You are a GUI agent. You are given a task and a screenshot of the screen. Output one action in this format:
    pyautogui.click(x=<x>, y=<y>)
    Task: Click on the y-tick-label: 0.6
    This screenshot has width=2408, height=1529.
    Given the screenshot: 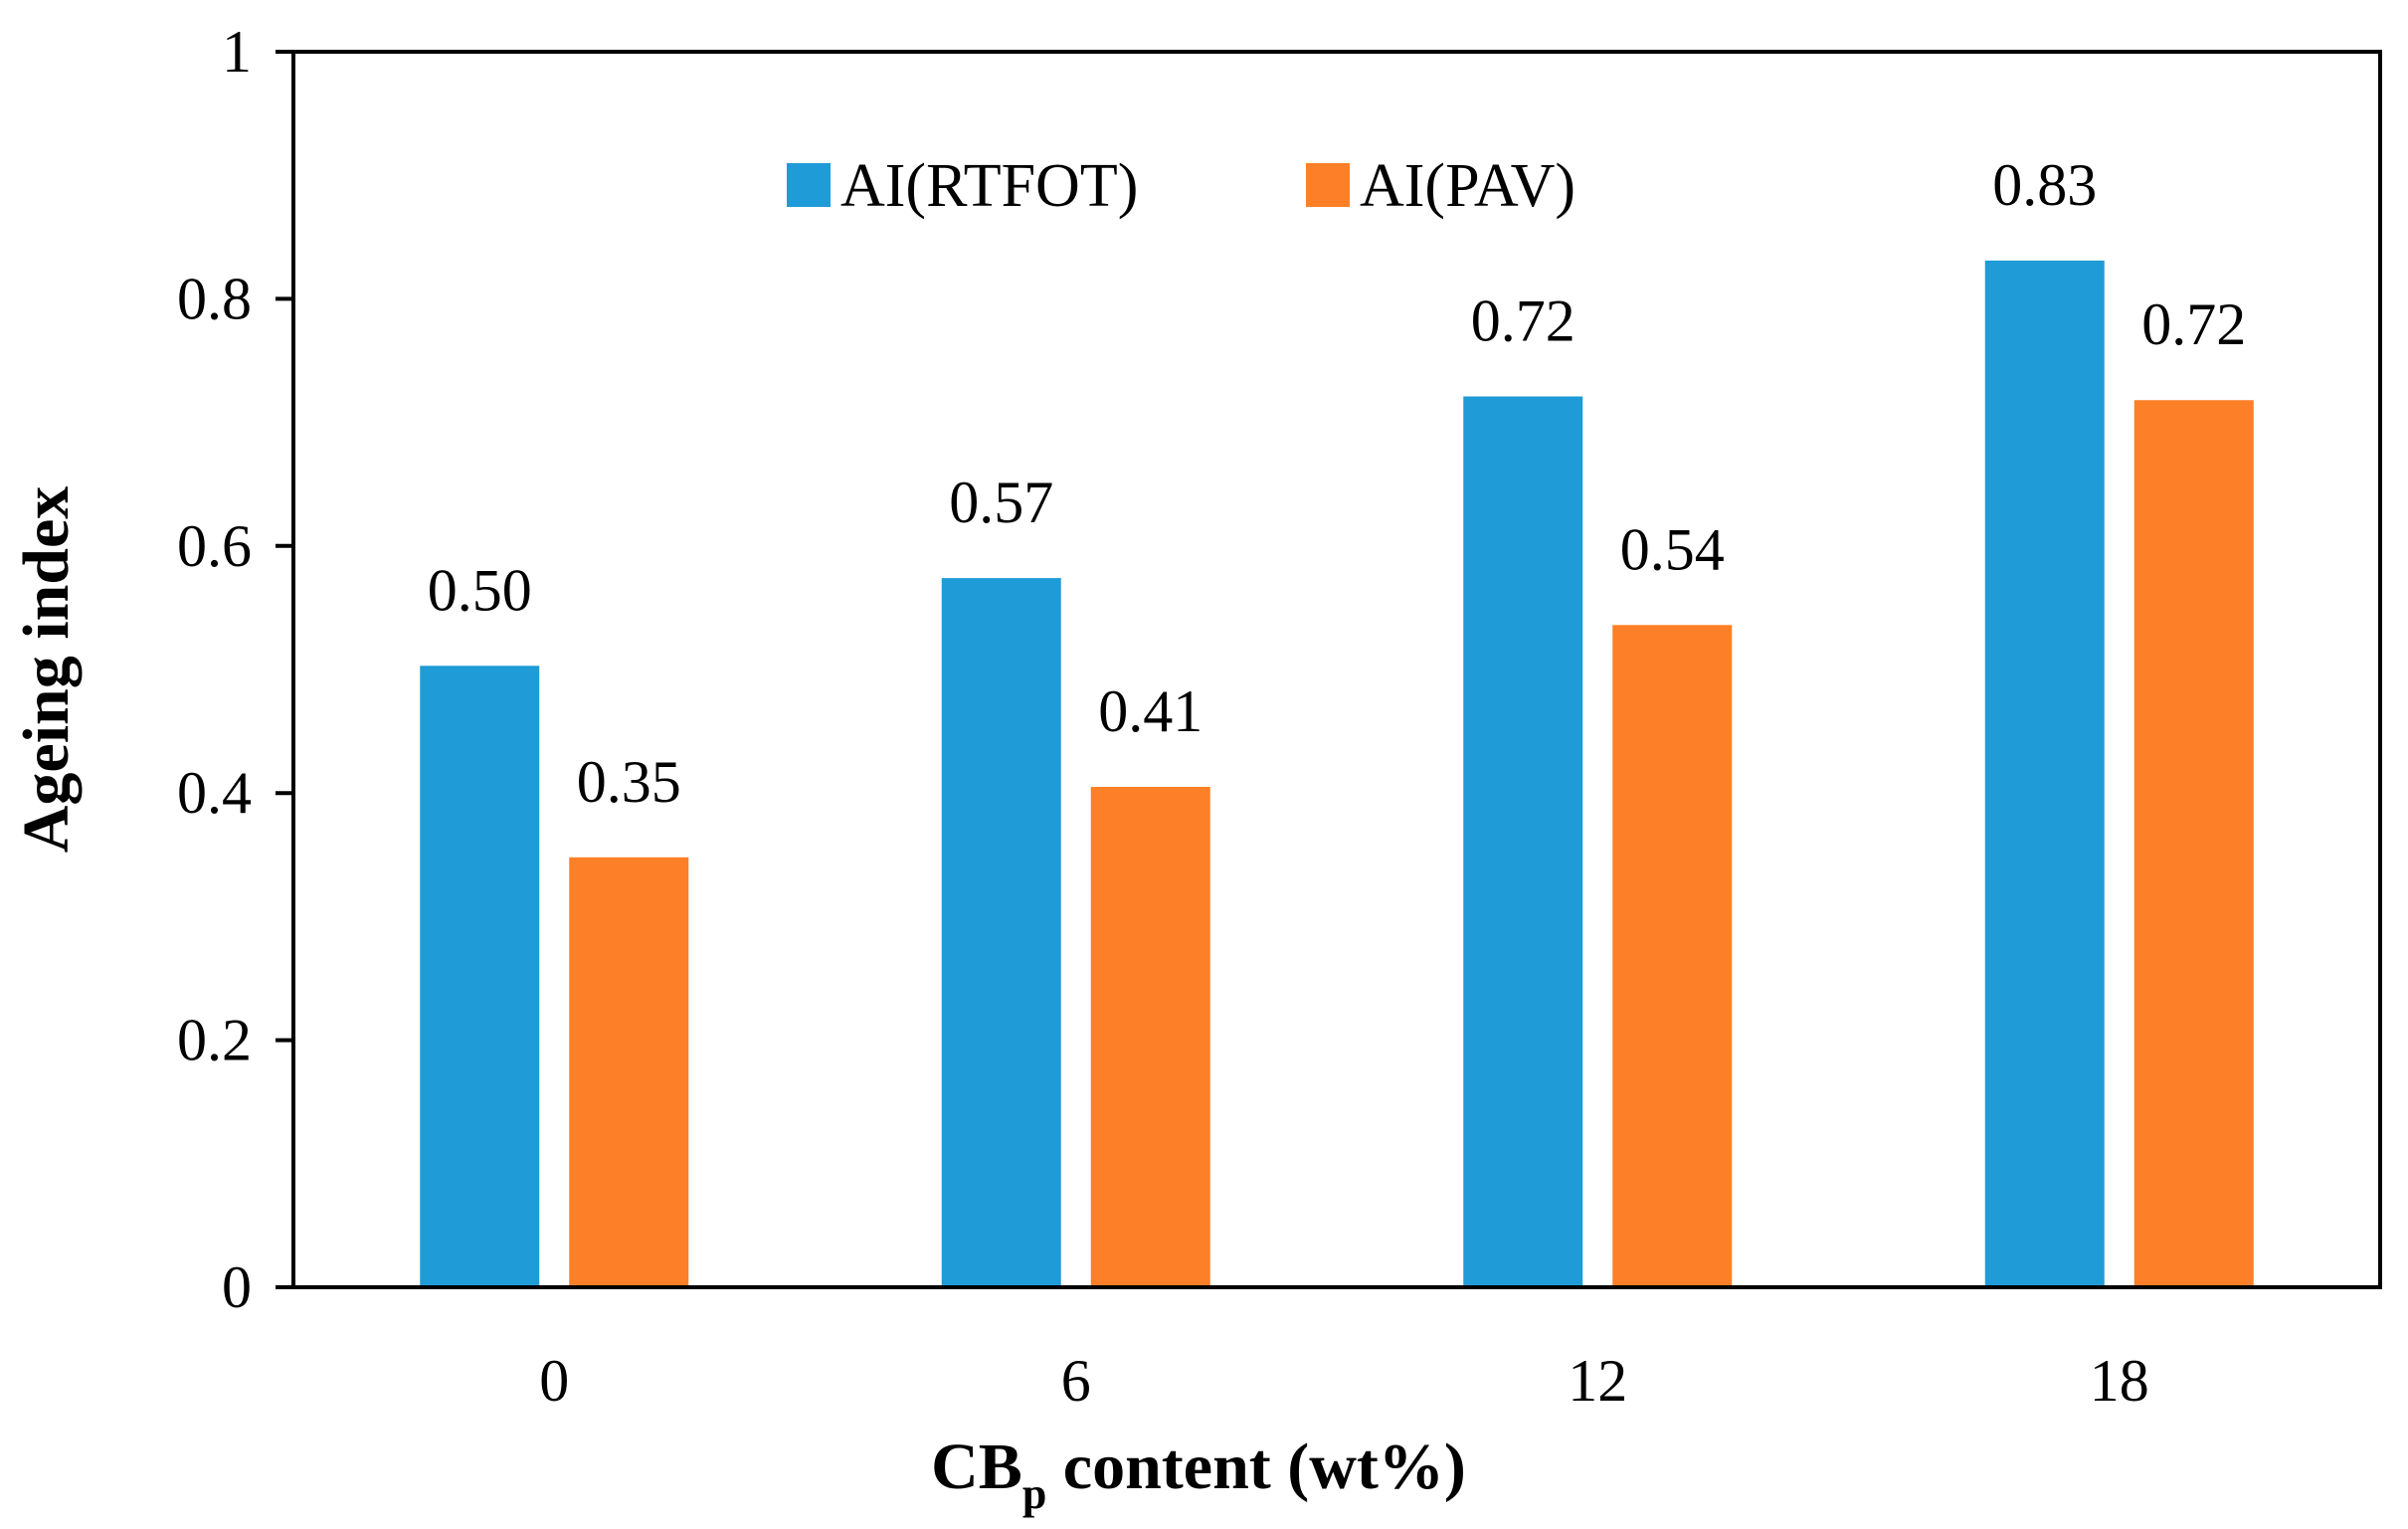 What is the action you would take?
    pyautogui.click(x=215, y=546)
    